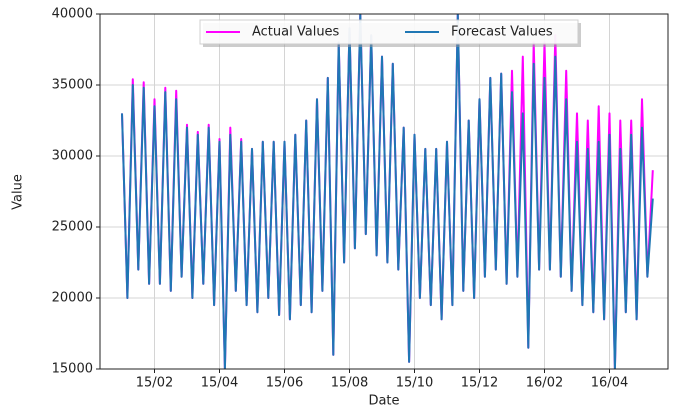 The height and width of the screenshot is (410, 675). What do you see at coordinates (296, 32) in the screenshot?
I see `legend-label: Actual Values` at bounding box center [296, 32].